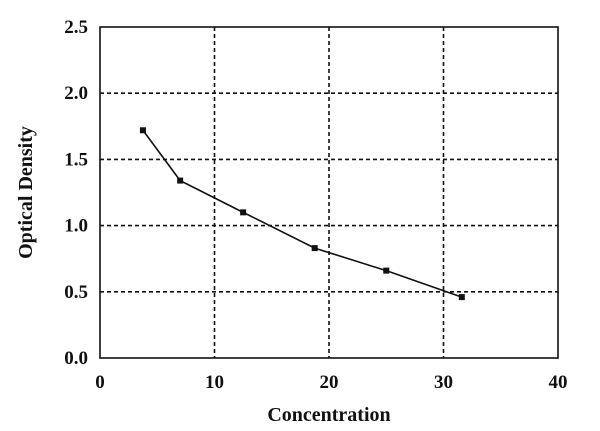  What do you see at coordinates (26, 192) in the screenshot?
I see `y-axis-title: Optical Density` at bounding box center [26, 192].